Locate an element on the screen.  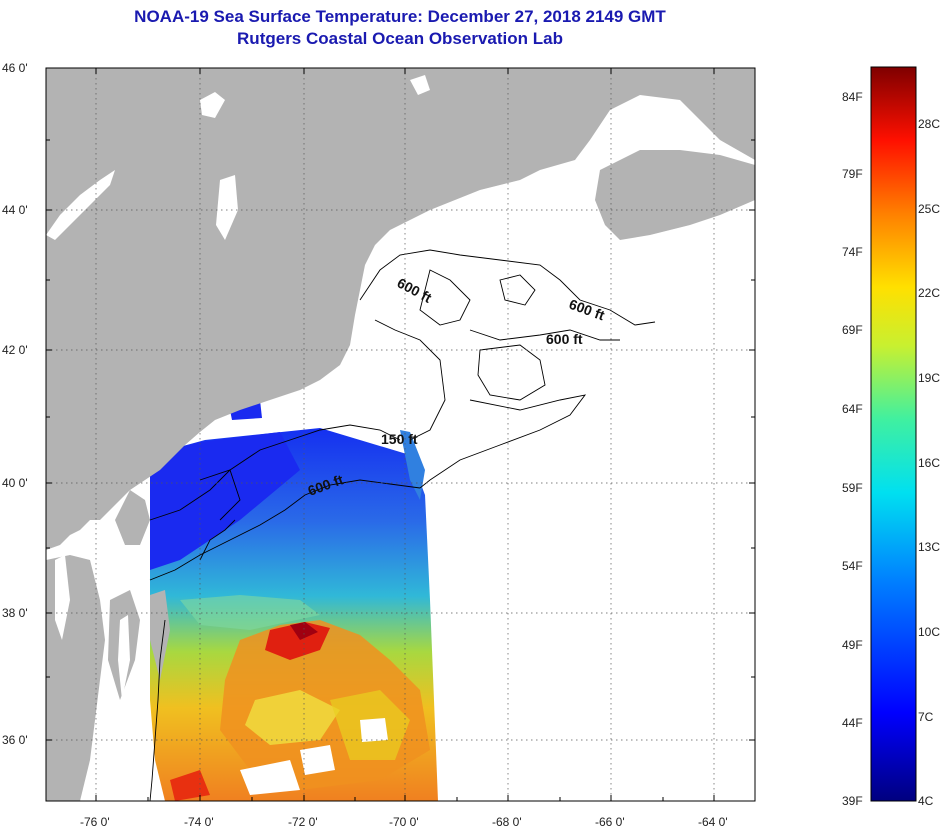
lat-label: 44 0' is located at coordinates (15, 210).